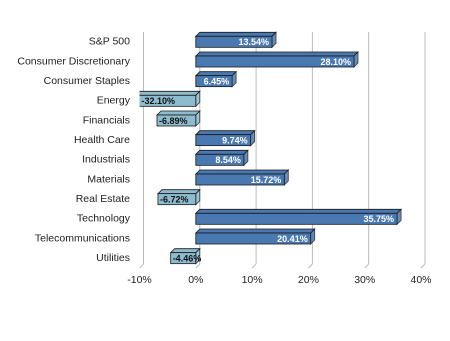  Describe the element at coordinates (308, 280) in the screenshot. I see `x-tick-label: 20%` at that location.